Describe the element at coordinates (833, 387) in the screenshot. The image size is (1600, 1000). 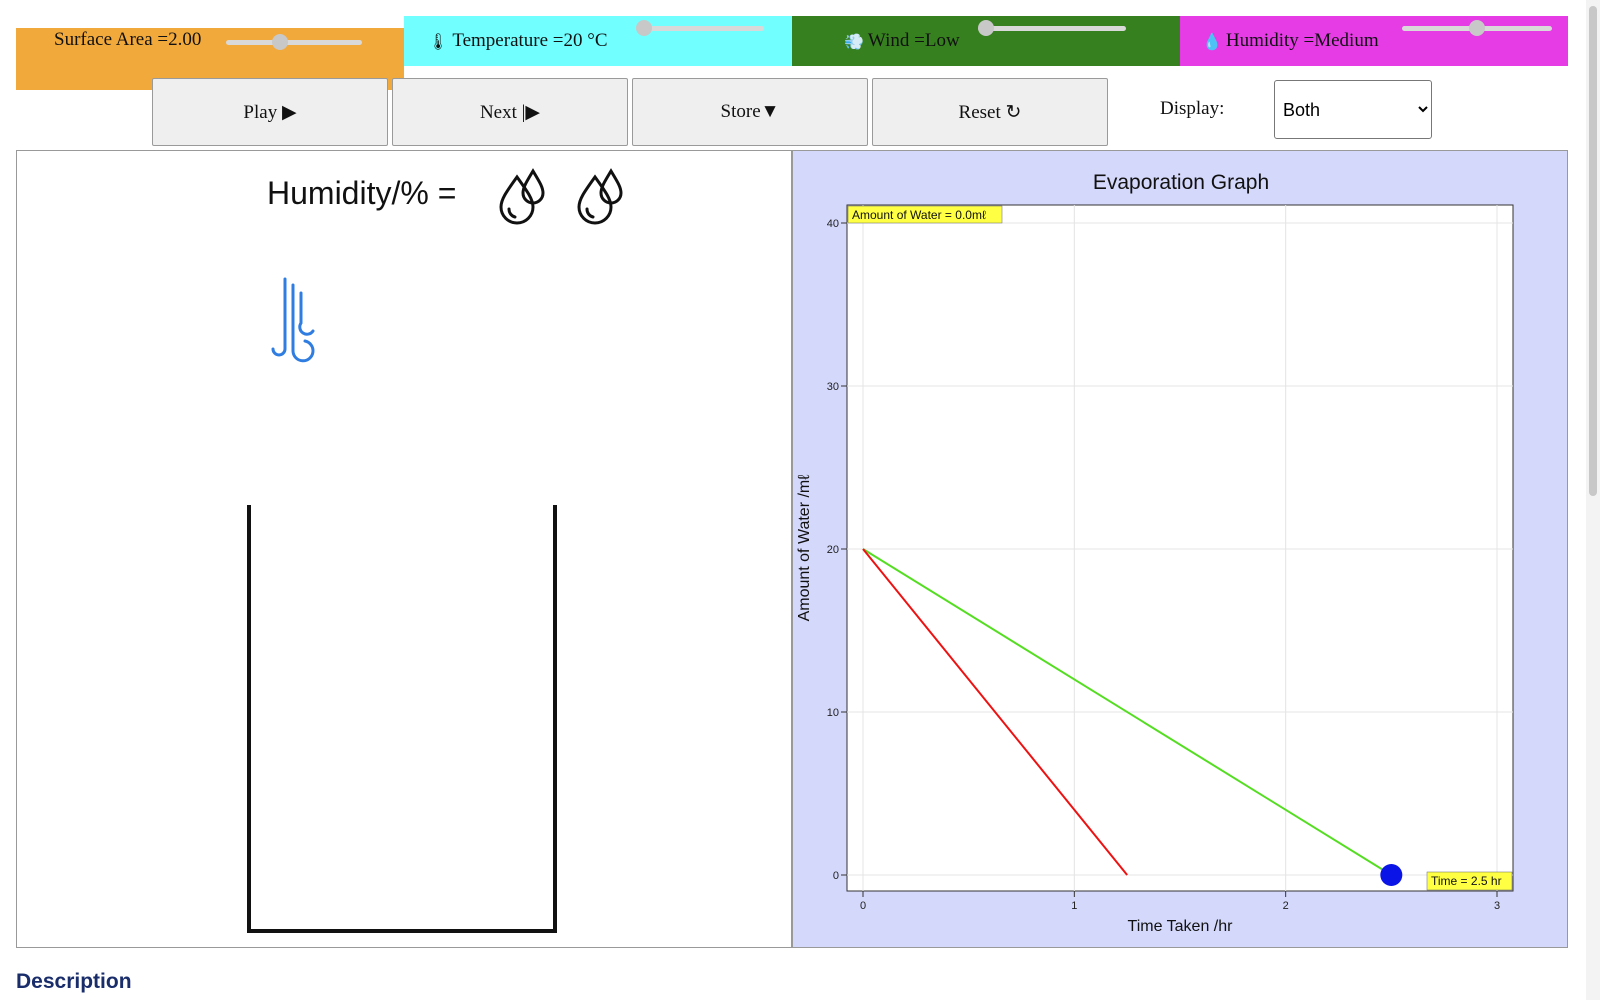
I see `y-tick-label: 30` at that location.